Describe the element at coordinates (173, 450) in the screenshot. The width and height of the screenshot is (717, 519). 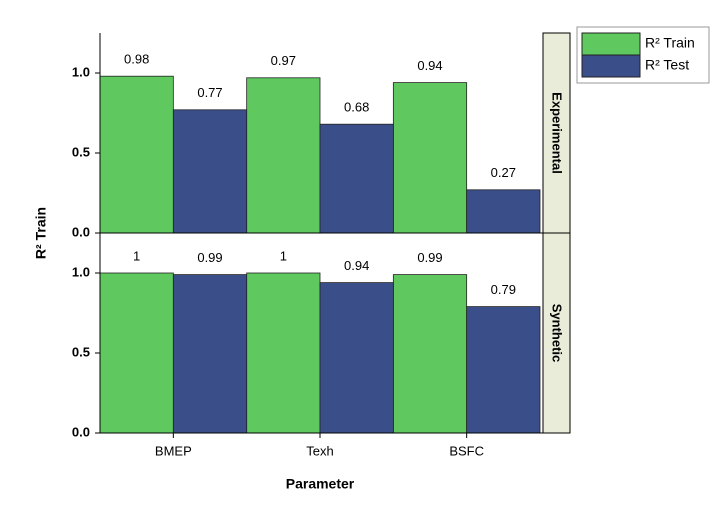
I see `x-tick-label: BMEP` at that location.